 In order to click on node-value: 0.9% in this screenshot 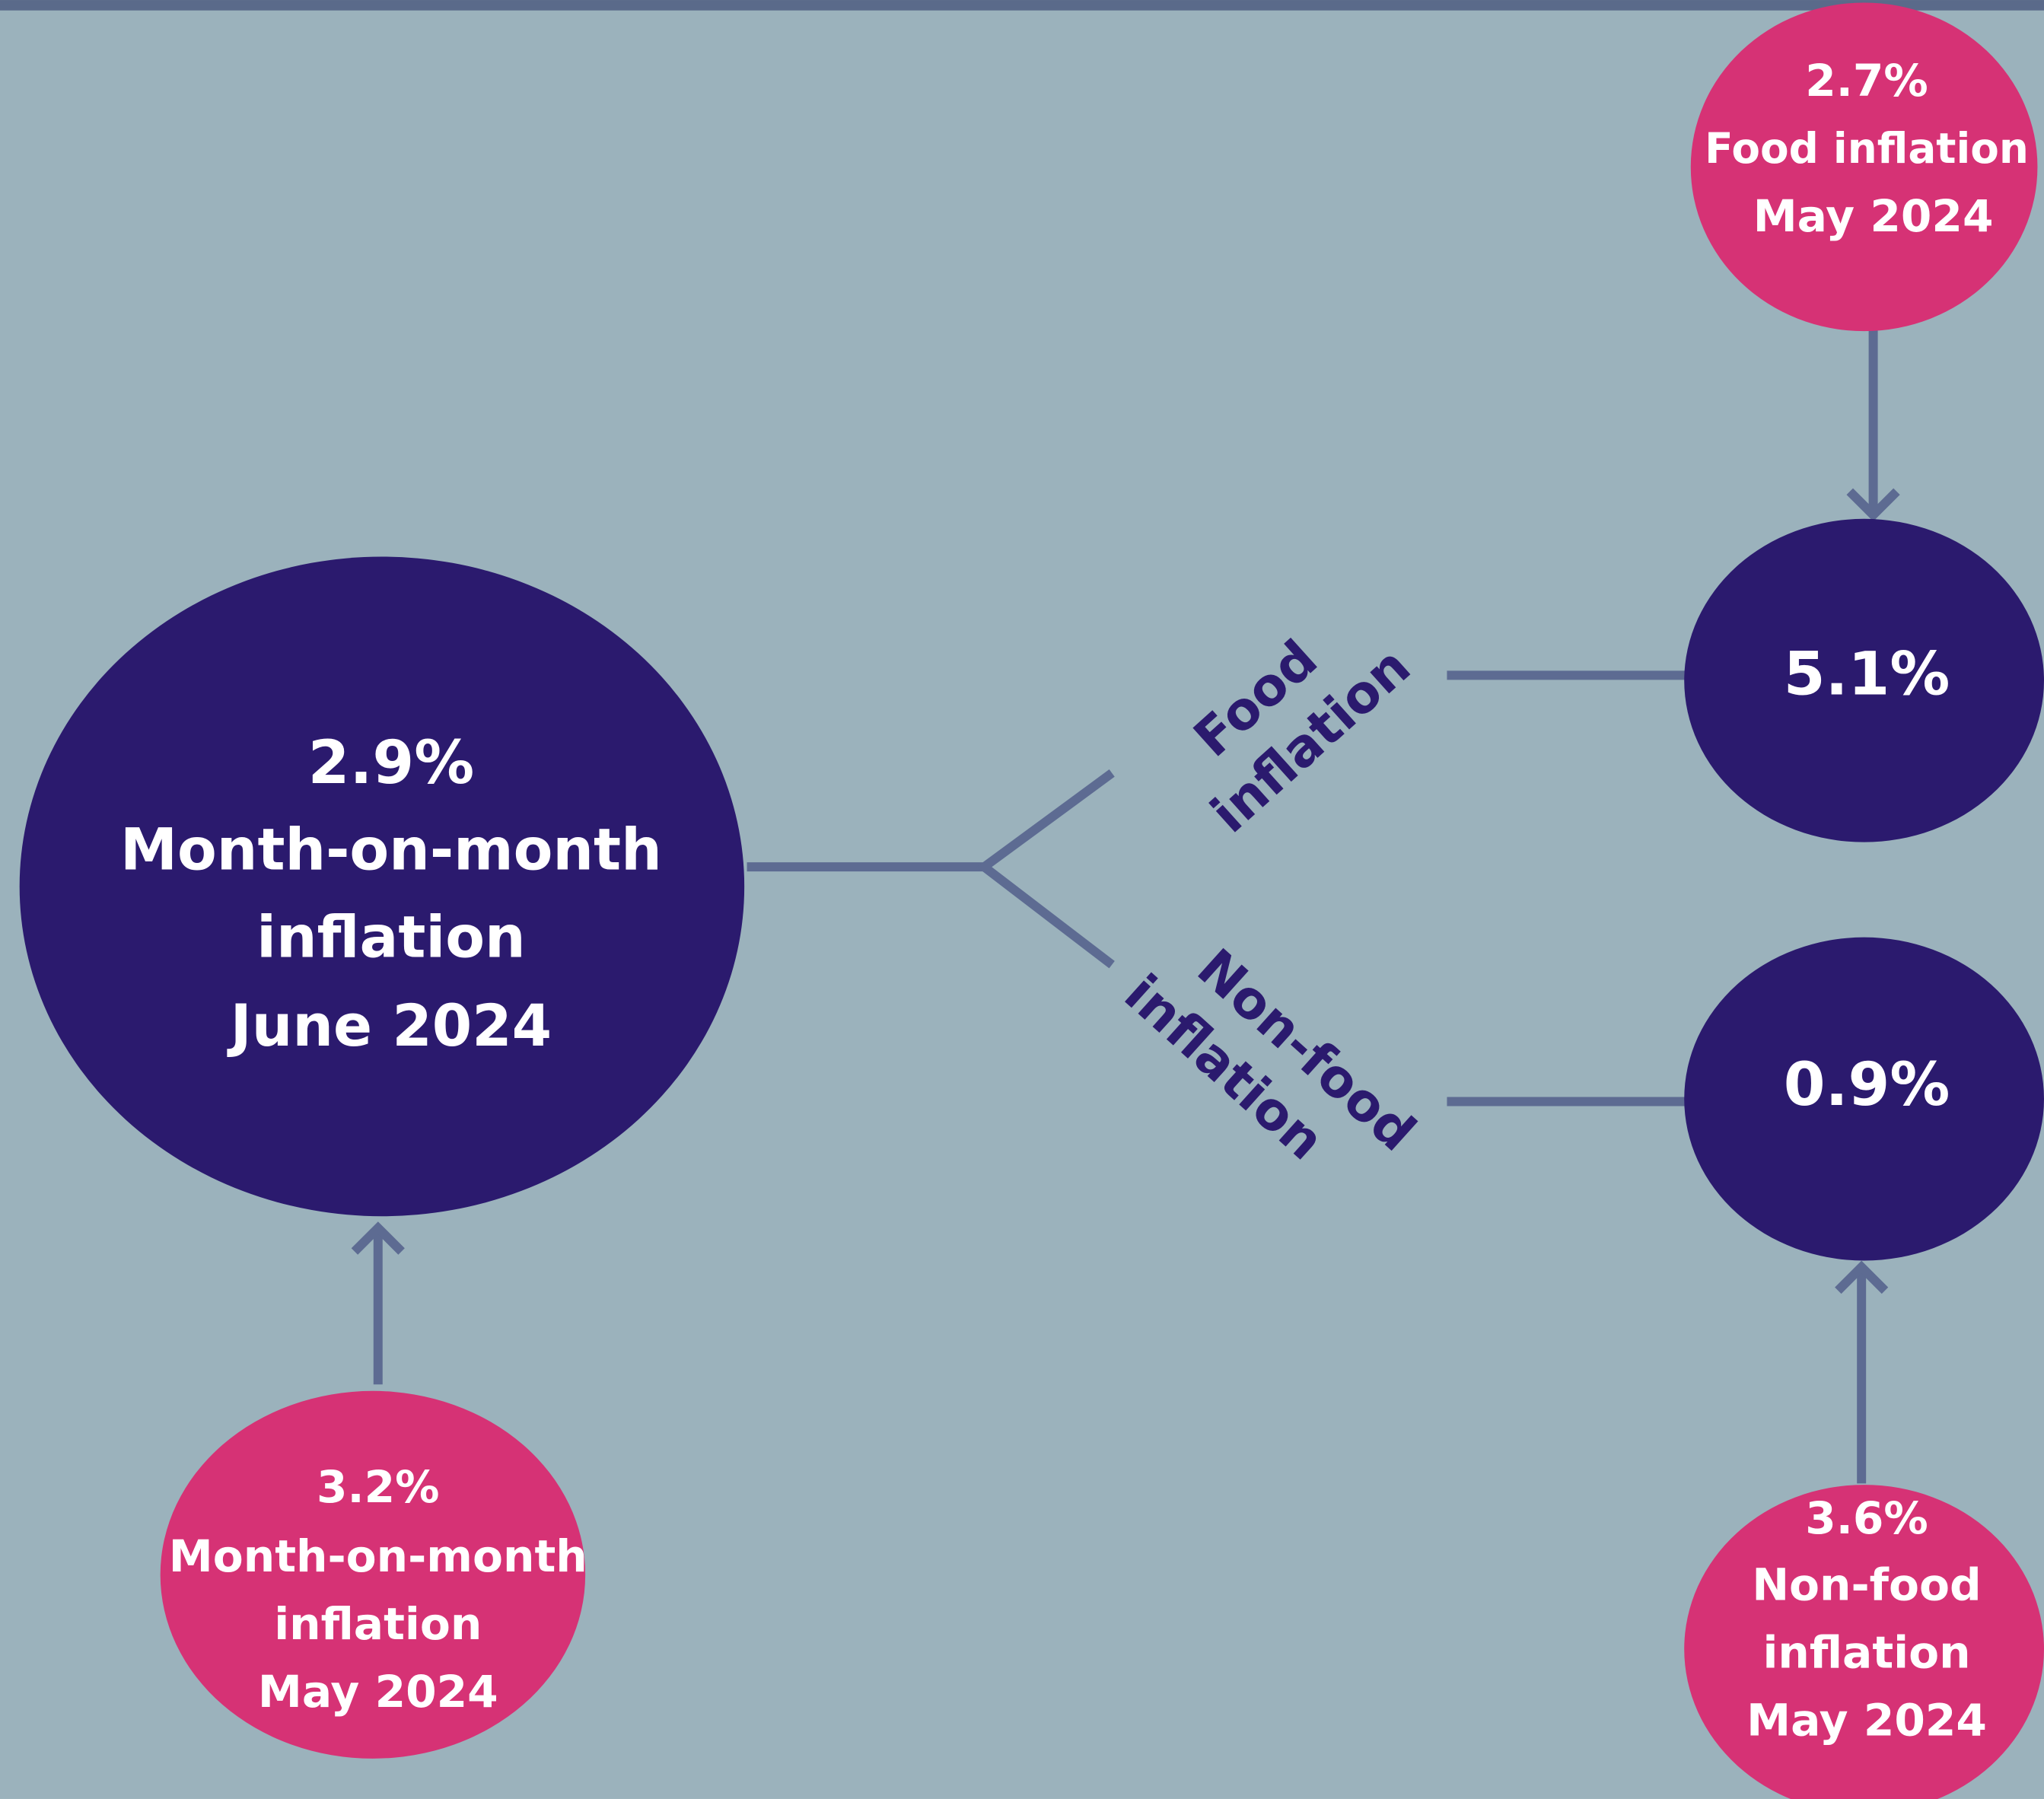, I will do `click(1867, 1084)`.